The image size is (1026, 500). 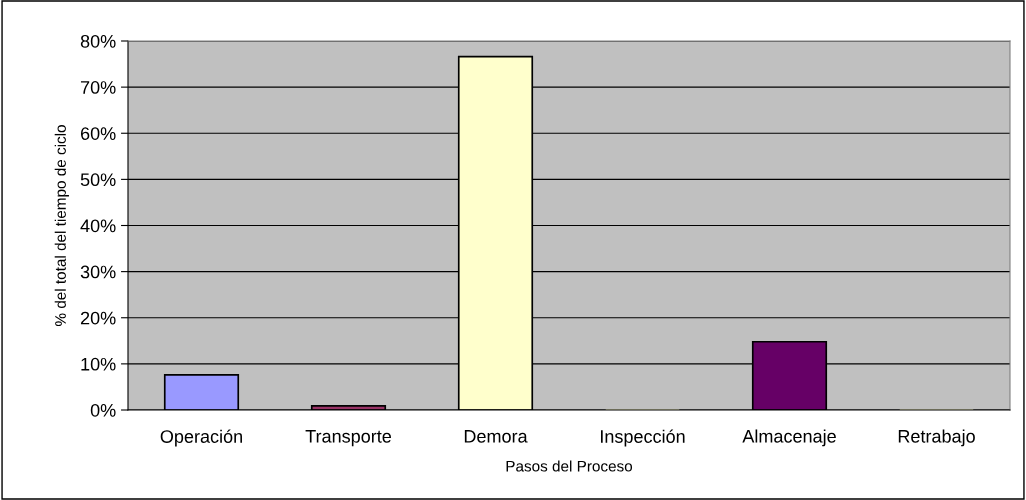 I want to click on x-tick-label: Retrabajo, so click(x=936, y=438).